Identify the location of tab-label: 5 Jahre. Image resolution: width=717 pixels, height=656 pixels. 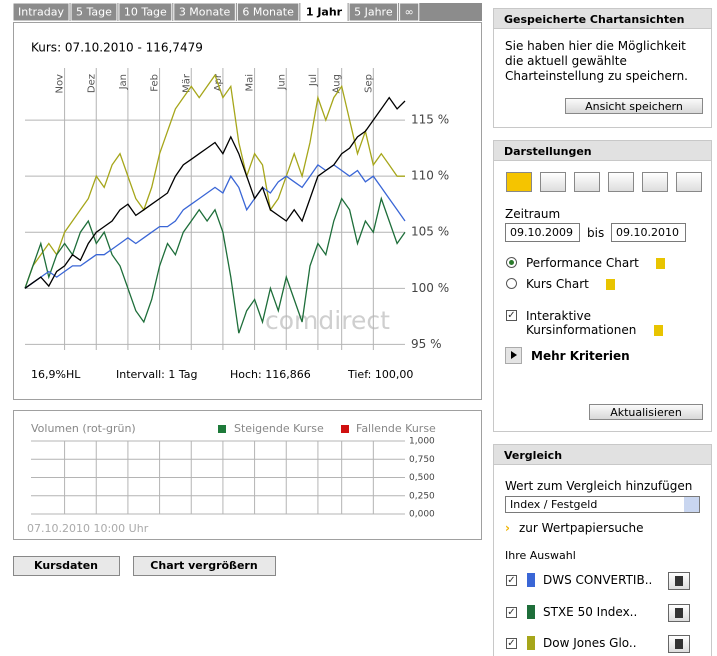
(373, 12).